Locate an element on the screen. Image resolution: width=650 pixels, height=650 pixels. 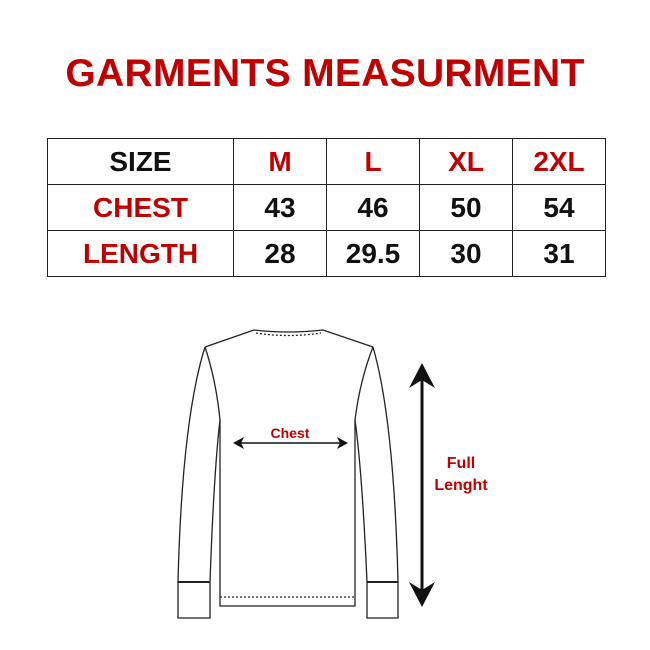
length-arrow-icon is located at coordinates (422, 485).